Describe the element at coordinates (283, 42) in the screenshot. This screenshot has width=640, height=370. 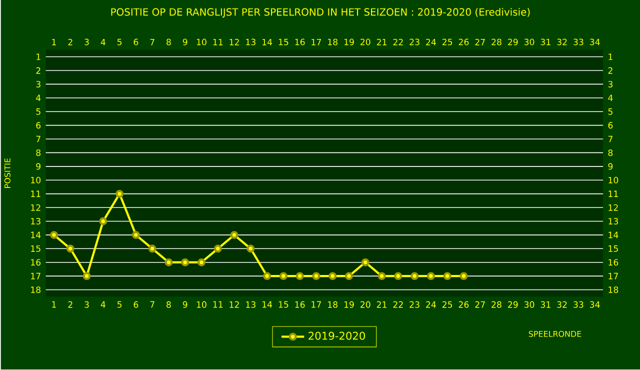
I see `x-tick-label: 15` at that location.